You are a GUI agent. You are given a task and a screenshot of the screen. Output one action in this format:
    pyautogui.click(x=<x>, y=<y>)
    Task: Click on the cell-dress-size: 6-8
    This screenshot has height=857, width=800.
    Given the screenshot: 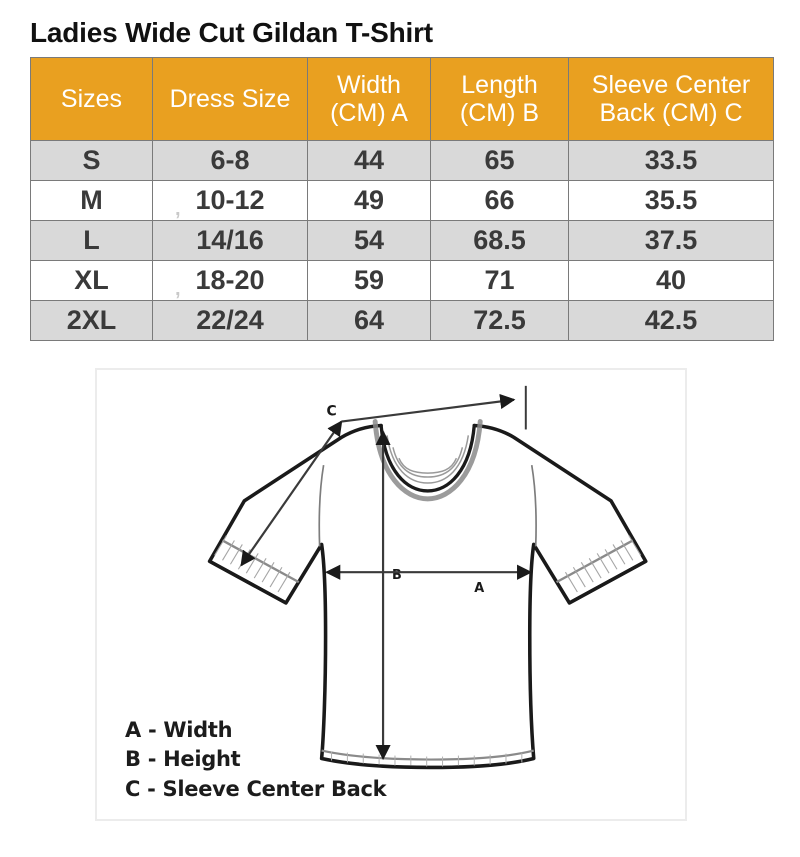 What is the action you would take?
    pyautogui.click(x=230, y=160)
    